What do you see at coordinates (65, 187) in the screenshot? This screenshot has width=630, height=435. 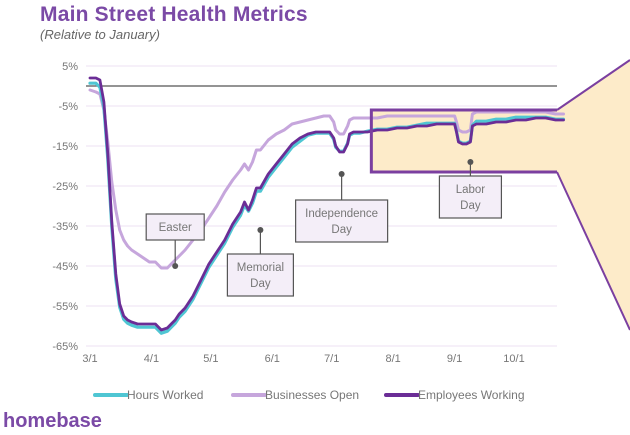 I see `y-tick-label: -25%` at bounding box center [65, 187].